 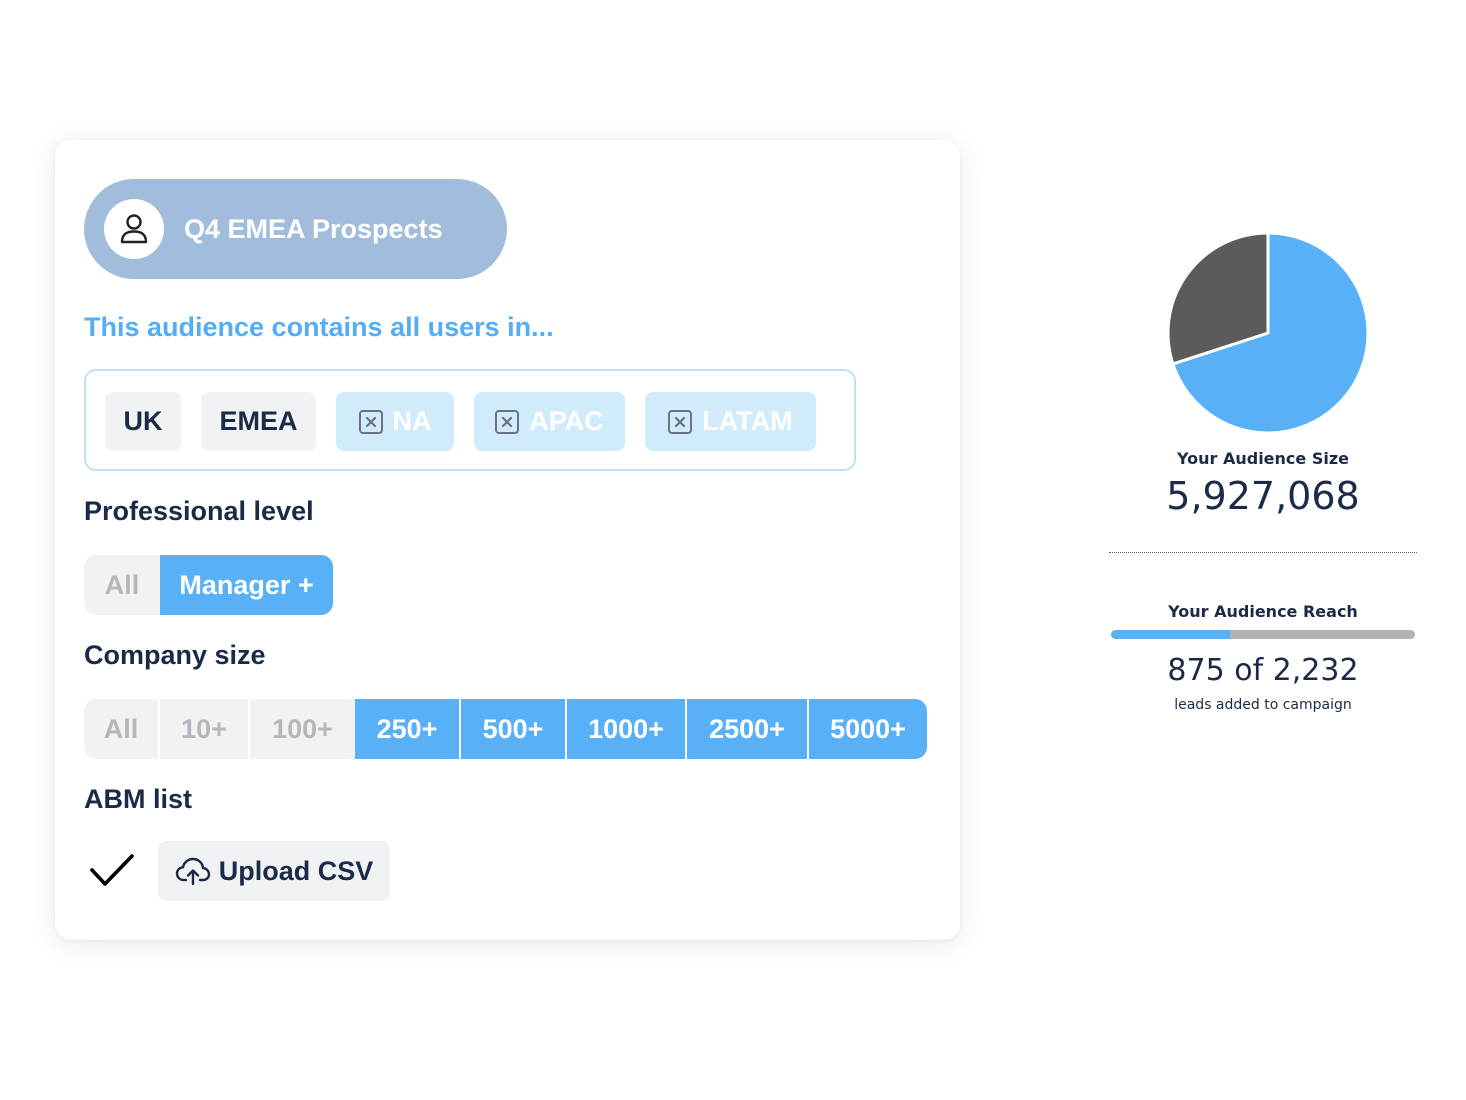 I want to click on upload-csv-button: Upload CSV, so click(x=274, y=871).